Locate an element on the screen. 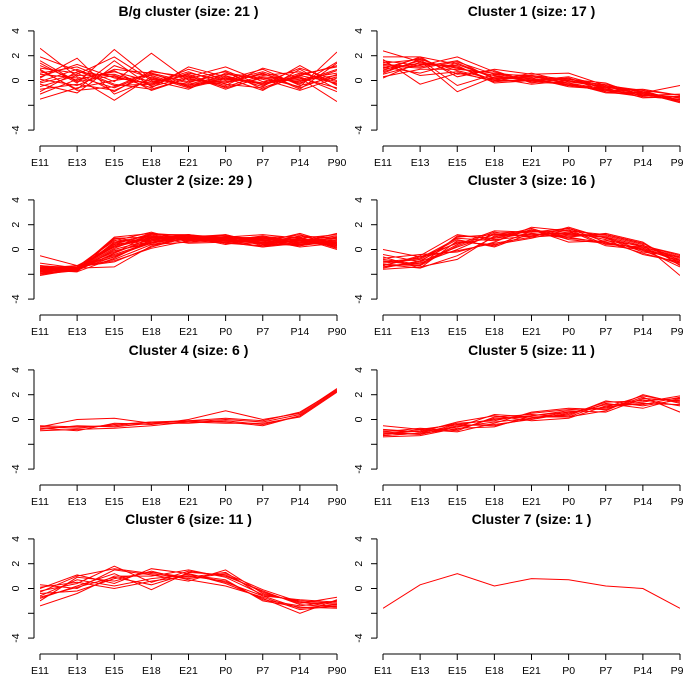  panel-title: Cluster 7 (size: 1 ) is located at coordinates (532, 519).